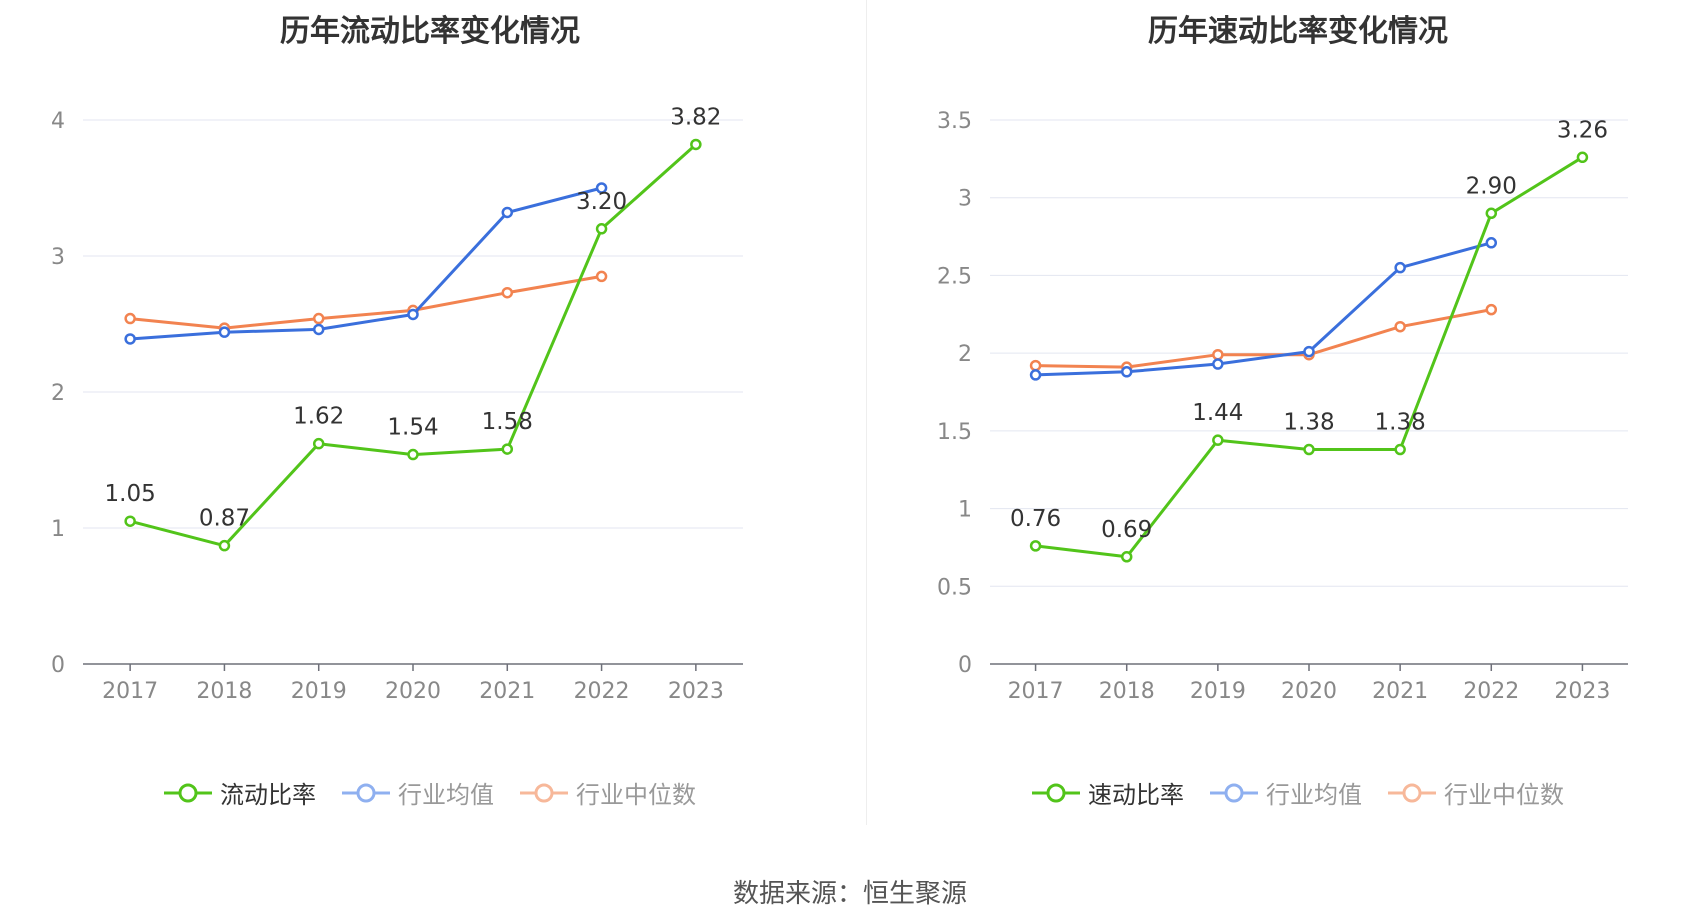 This screenshot has height=918, width=1700. Describe the element at coordinates (430, 31) in the screenshot. I see `chart-title: 历年流动比率变化情况` at that location.